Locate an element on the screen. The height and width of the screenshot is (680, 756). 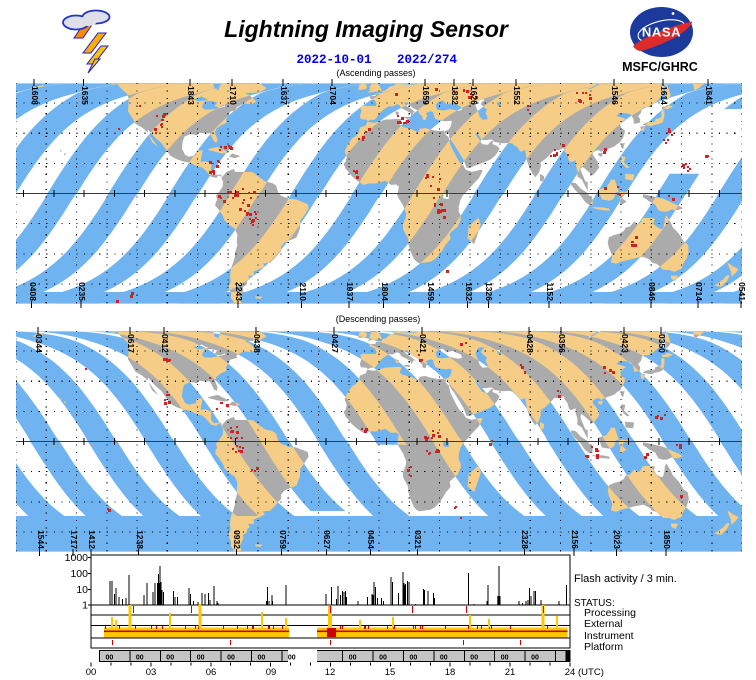
svg-text: 10 is located at coordinates (82, 590).